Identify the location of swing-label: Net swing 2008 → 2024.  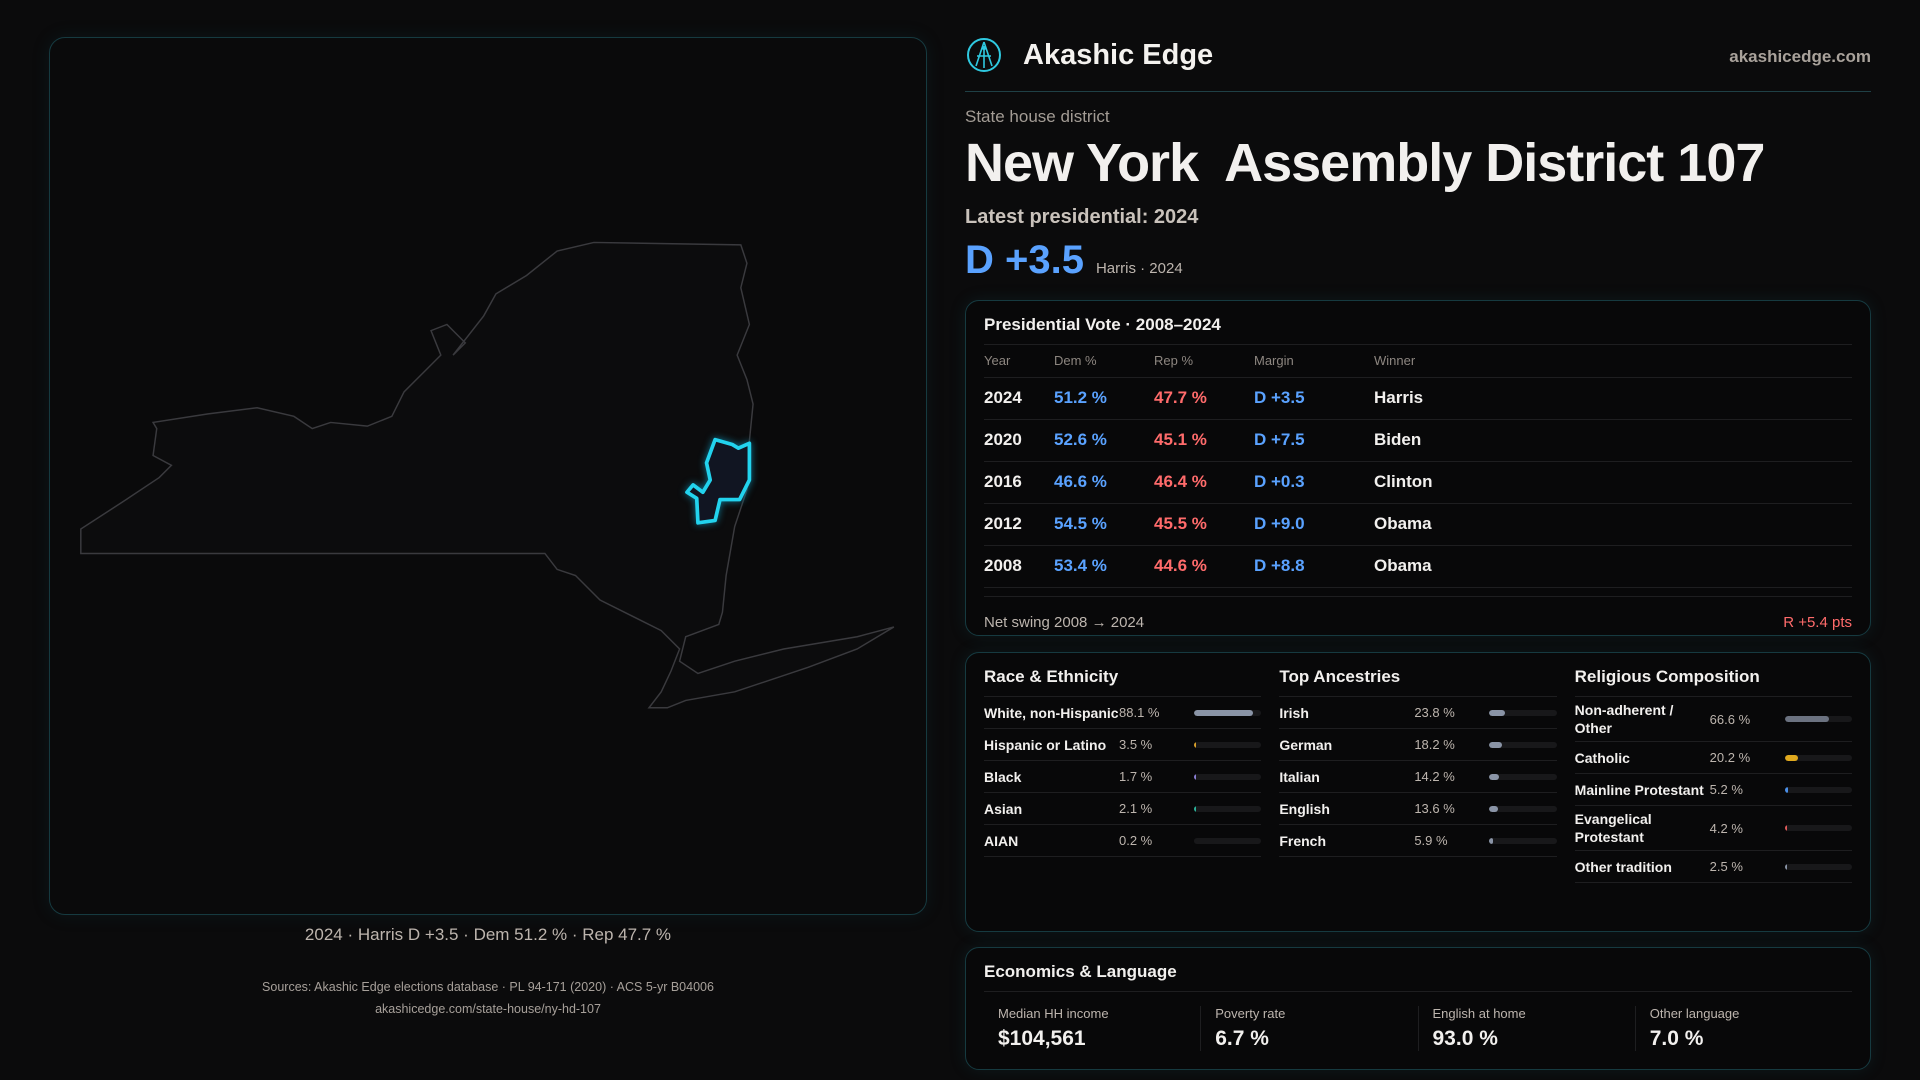
(1064, 622).